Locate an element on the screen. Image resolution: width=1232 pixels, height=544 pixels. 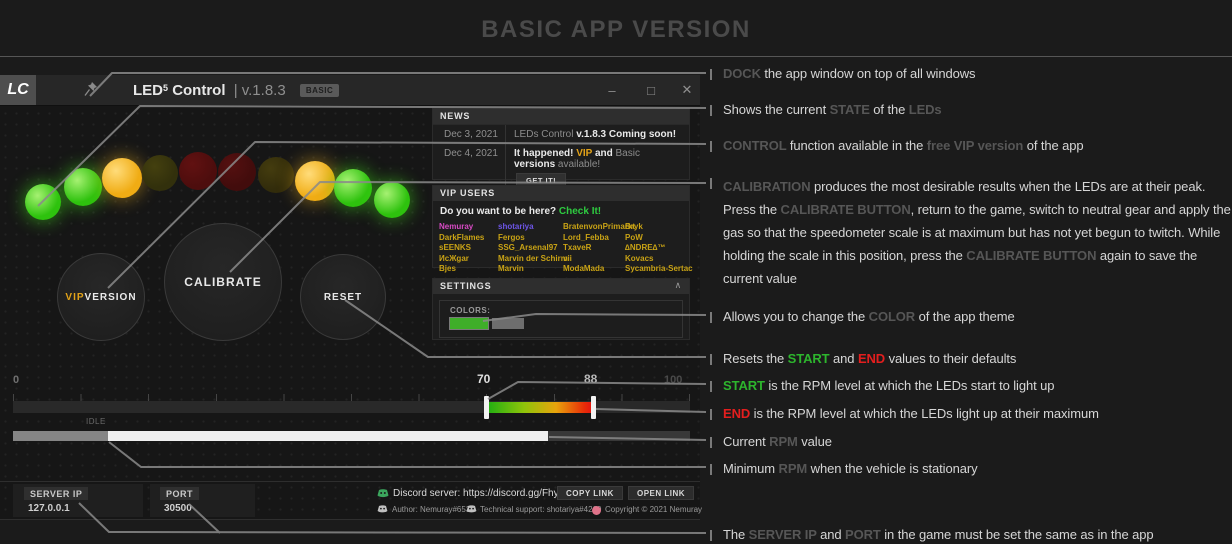
idle-label: IDLE is located at coordinates (96, 421).